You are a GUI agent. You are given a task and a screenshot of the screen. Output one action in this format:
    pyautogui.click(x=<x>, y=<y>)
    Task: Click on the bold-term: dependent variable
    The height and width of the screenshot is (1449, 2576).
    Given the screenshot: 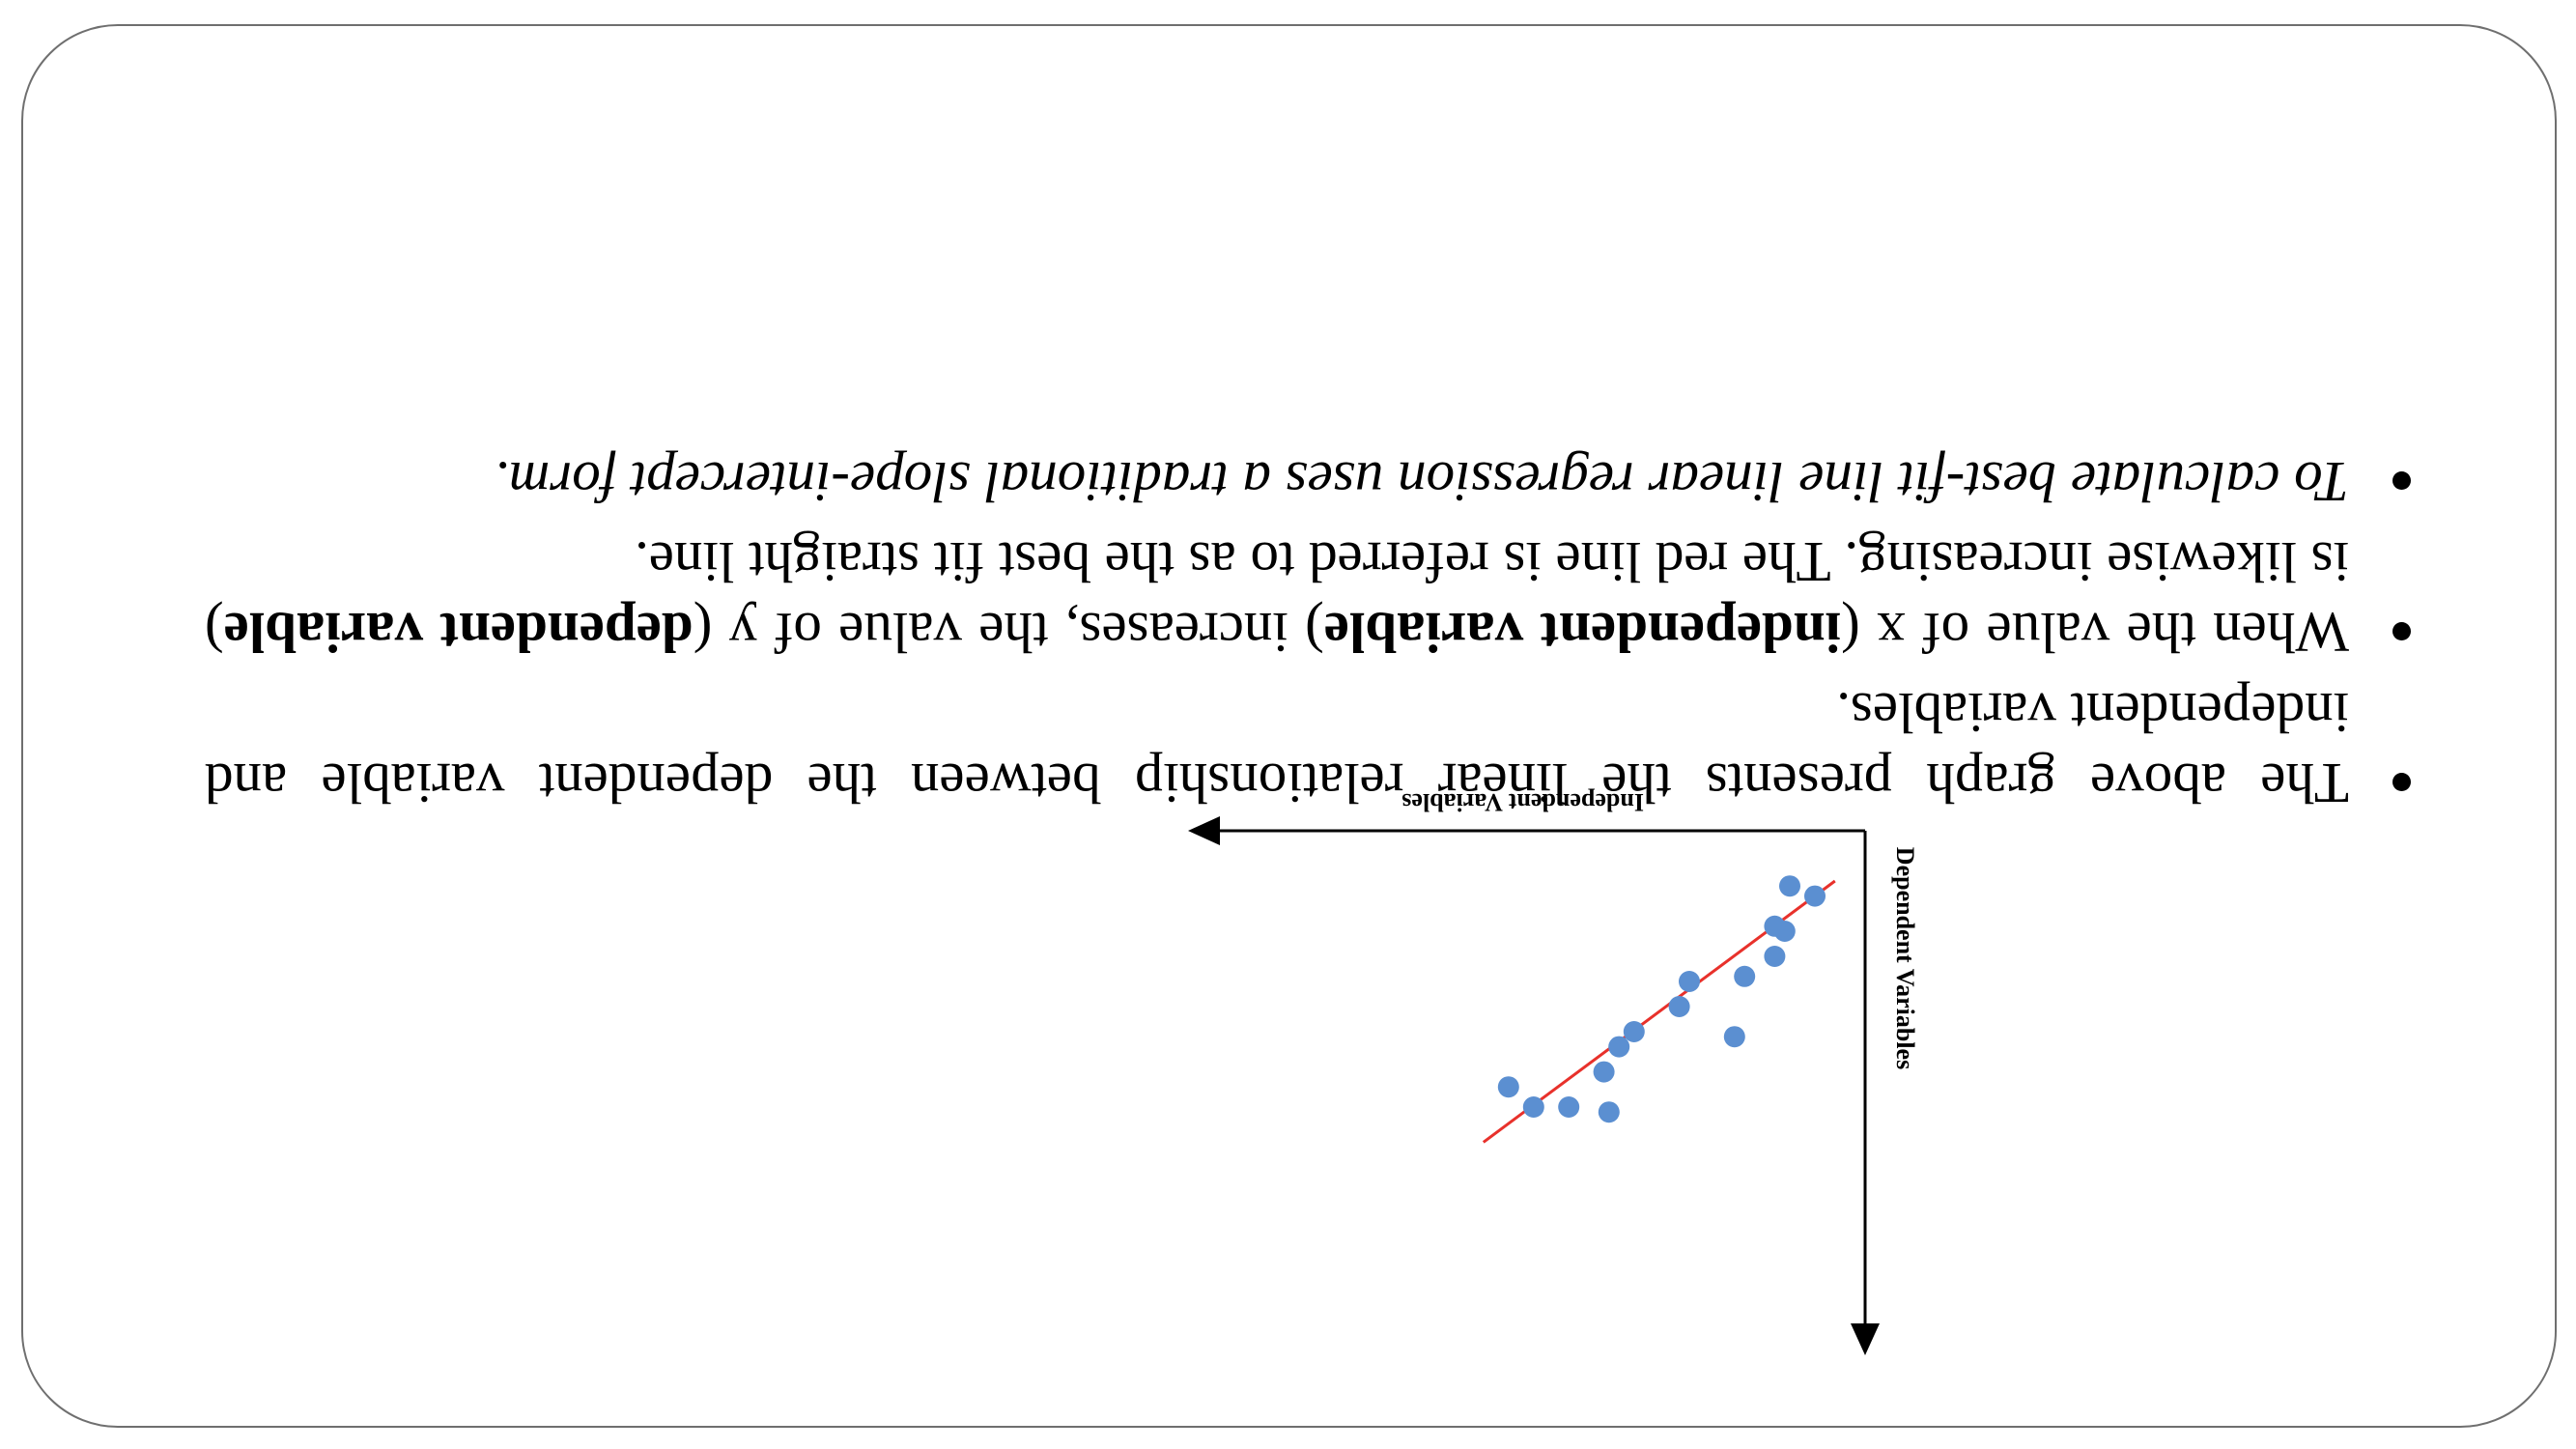 What is the action you would take?
    pyautogui.click(x=458, y=633)
    